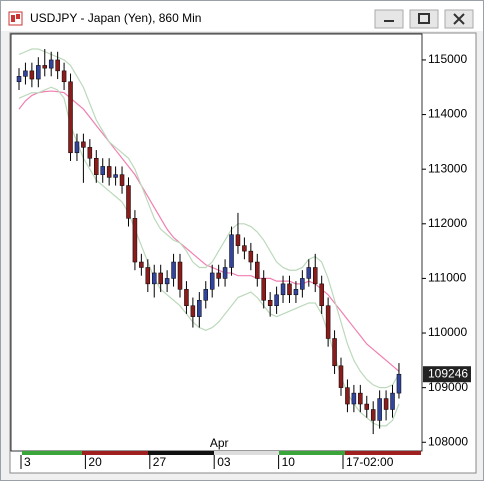 Image resolution: width=484 pixels, height=481 pixels. I want to click on y-tick-label: 110000, so click(447, 332).